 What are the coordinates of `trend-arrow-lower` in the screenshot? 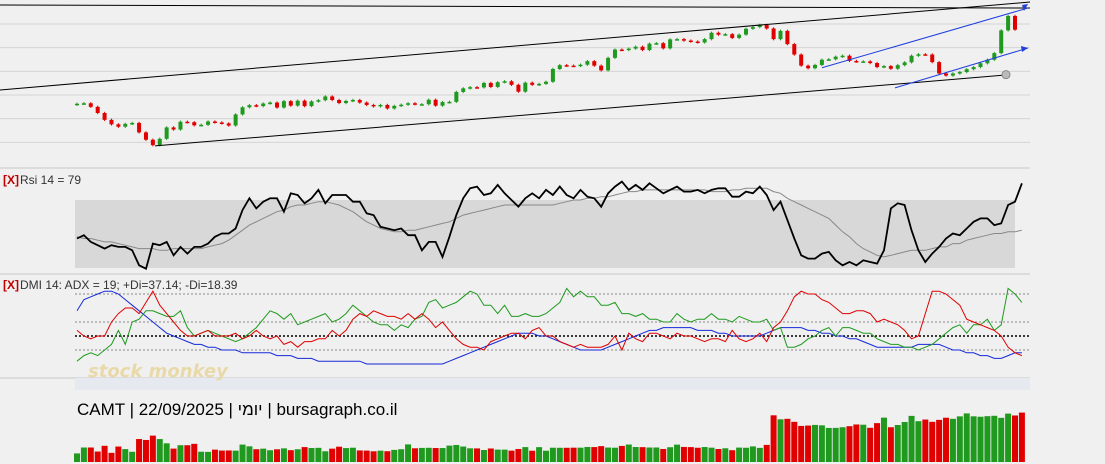 It's located at (1024, 49).